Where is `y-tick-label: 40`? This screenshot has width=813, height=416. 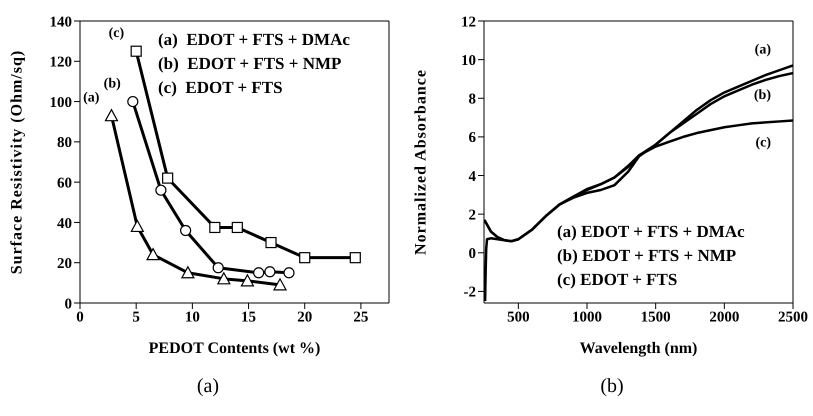
y-tick-label: 40 is located at coordinates (64, 224).